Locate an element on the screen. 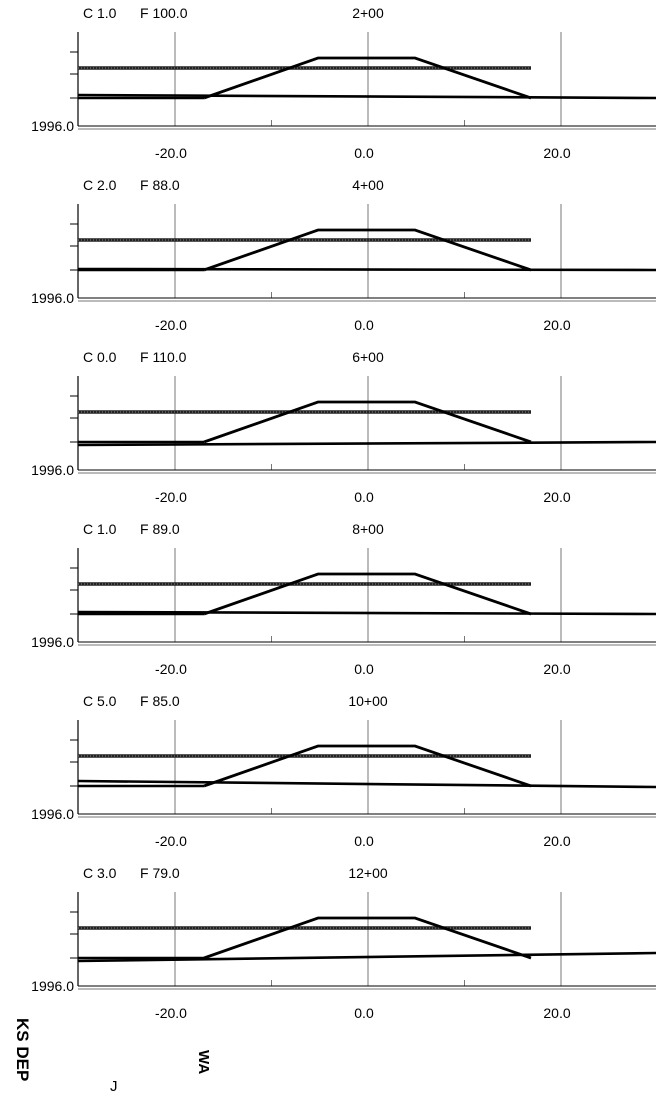 The width and height of the screenshot is (656, 1097). margin-stamp-rotated-b: J is located at coordinates (114, 1086).